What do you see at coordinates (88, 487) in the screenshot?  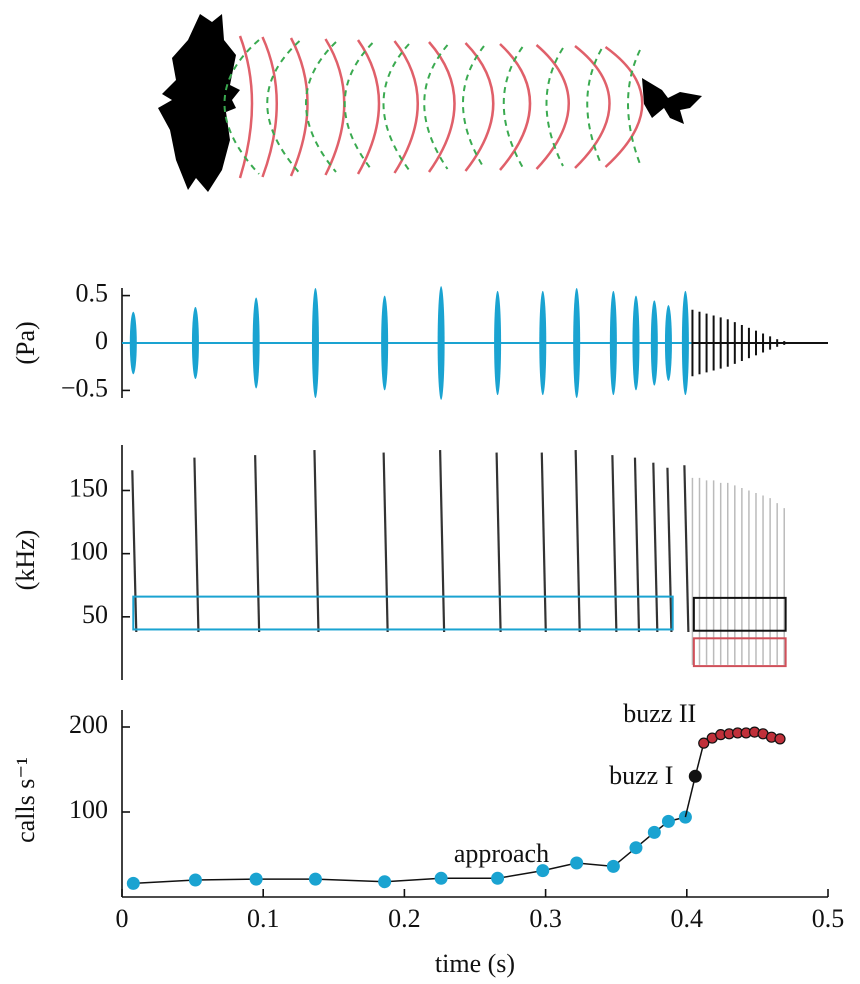 I see `y-tick-label: 150` at bounding box center [88, 487].